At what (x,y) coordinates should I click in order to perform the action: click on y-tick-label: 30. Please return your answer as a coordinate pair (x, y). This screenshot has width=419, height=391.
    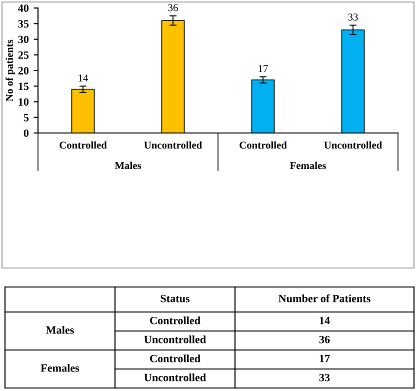
    Looking at the image, I should click on (23, 40).